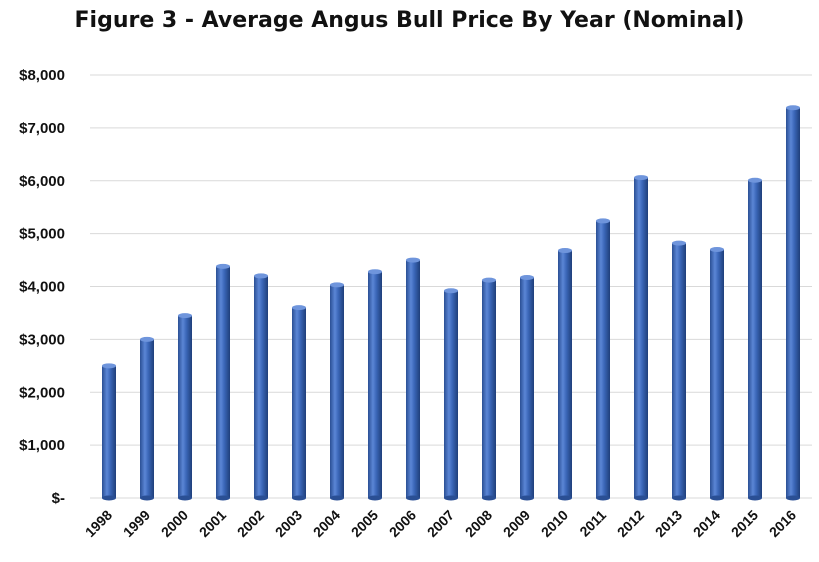  What do you see at coordinates (706, 523) in the screenshot?
I see `x-tick-label: 2014` at bounding box center [706, 523].